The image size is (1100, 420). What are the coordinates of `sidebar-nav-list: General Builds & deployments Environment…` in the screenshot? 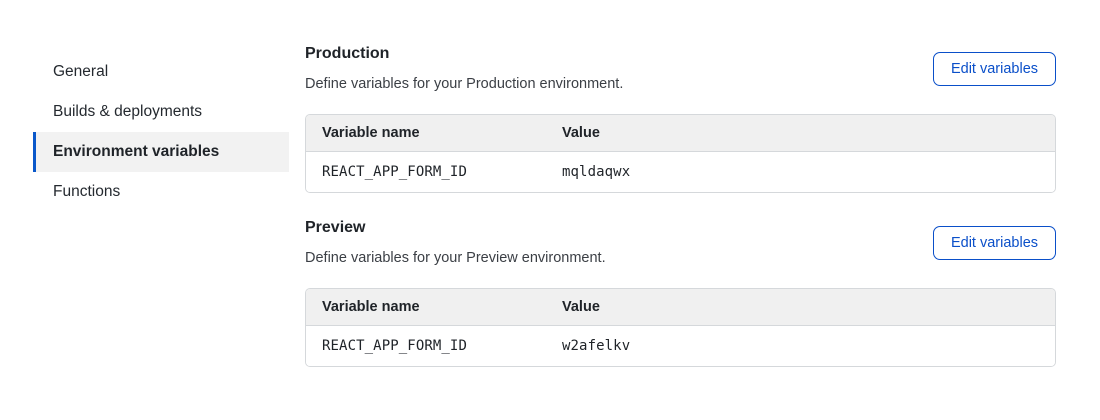 It's located at (152, 132).